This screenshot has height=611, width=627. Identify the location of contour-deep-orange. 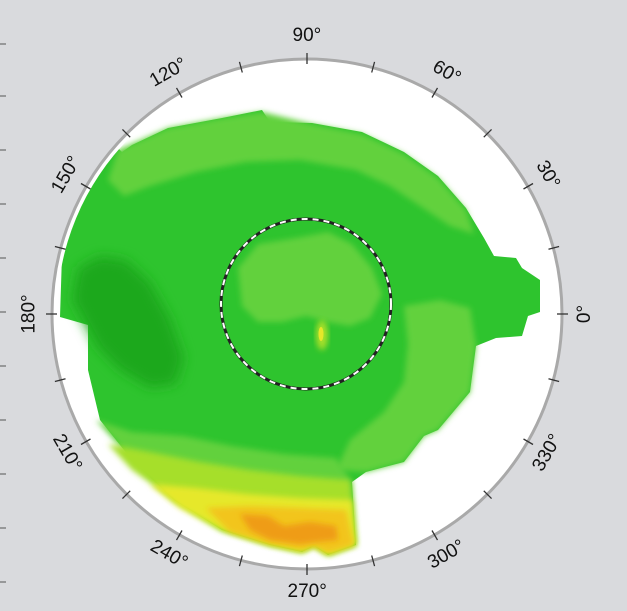
(289, 529).